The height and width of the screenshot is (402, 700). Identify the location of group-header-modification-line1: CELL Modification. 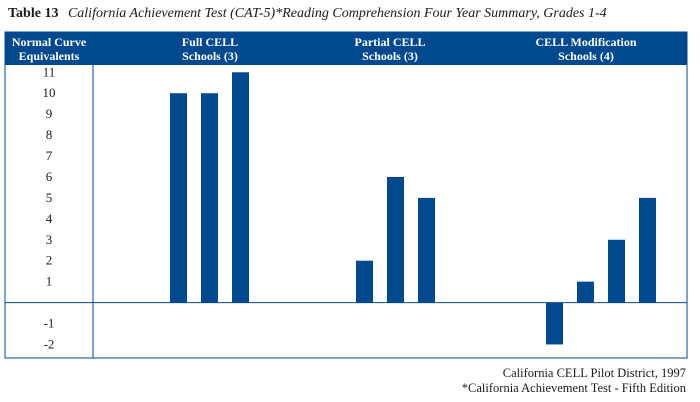
(585, 42).